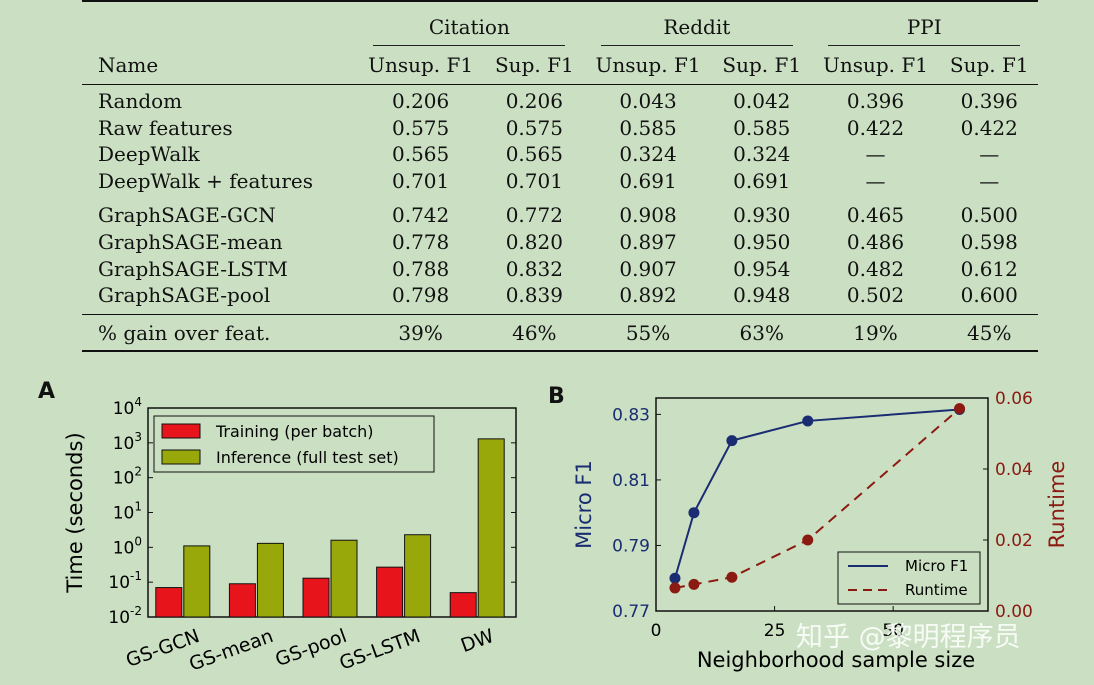  Describe the element at coordinates (648, 215) in the screenshot. I see `table-cell: 0.908` at that location.